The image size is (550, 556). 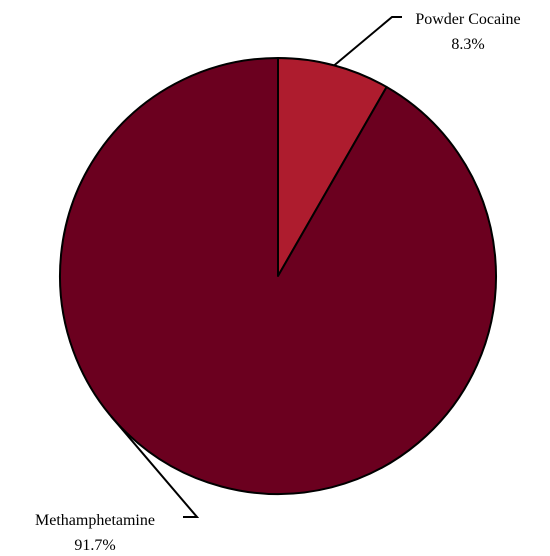 What do you see at coordinates (367, 41) in the screenshot?
I see `leader-line-powder-cocaine` at bounding box center [367, 41].